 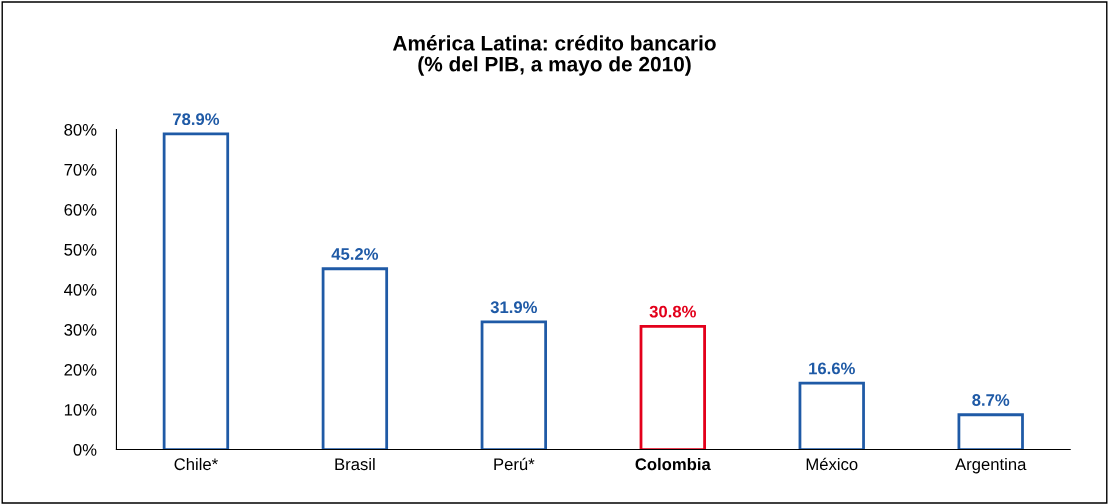 What do you see at coordinates (832, 464) in the screenshot?
I see `x-tick-label: México` at bounding box center [832, 464].